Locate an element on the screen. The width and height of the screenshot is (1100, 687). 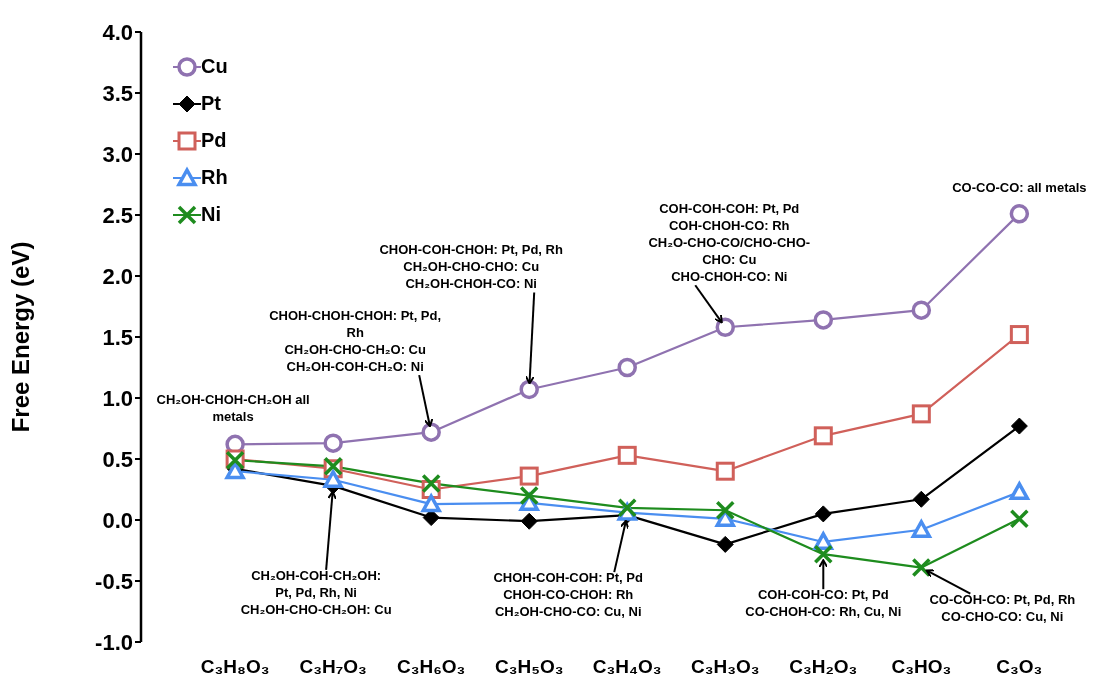
y-tick-label: -1.0 is located at coordinates (114, 642).